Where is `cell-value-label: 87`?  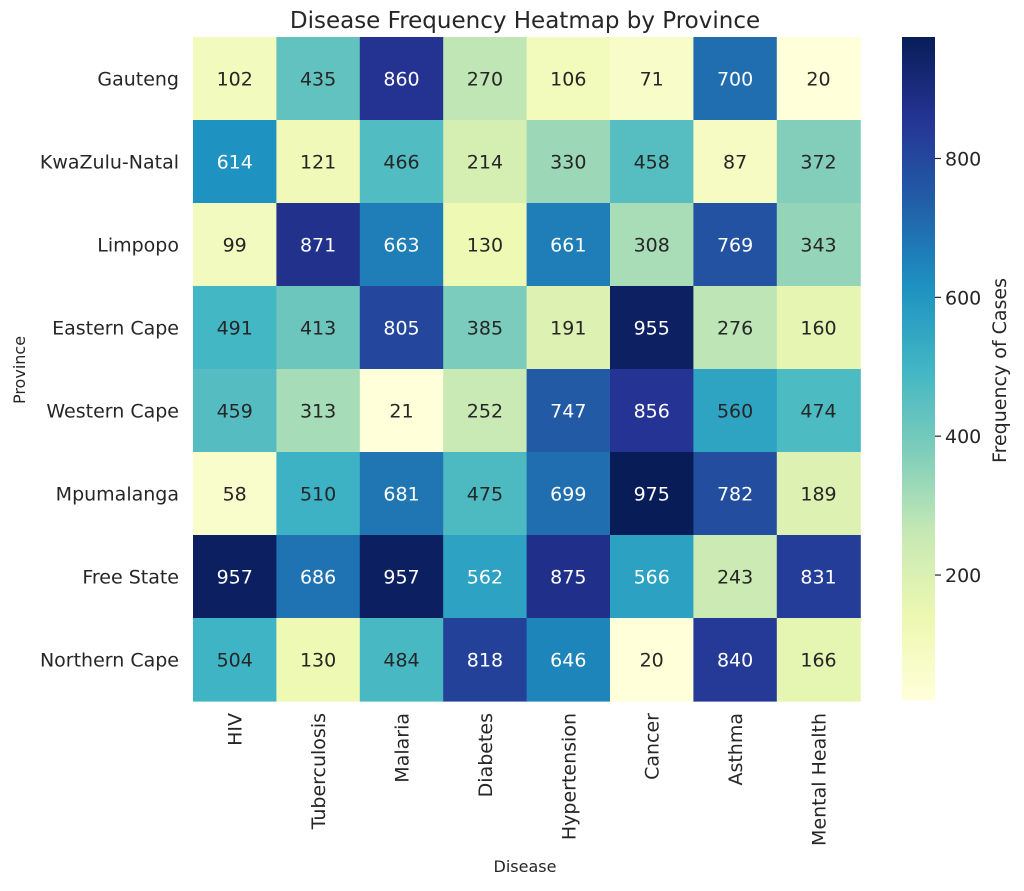
cell-value-label: 87 is located at coordinates (735, 163).